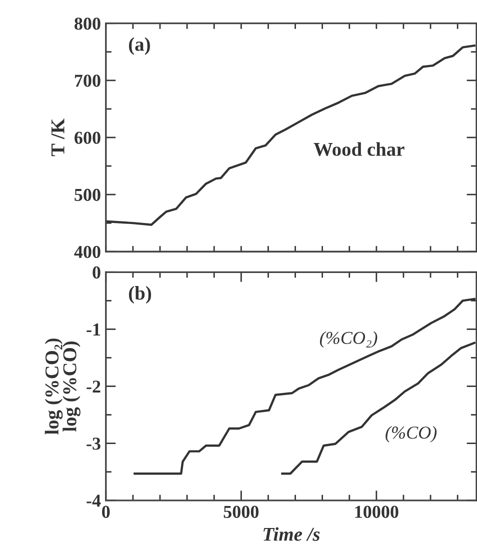  I want to click on y-tick-label: -2, so click(93, 386).